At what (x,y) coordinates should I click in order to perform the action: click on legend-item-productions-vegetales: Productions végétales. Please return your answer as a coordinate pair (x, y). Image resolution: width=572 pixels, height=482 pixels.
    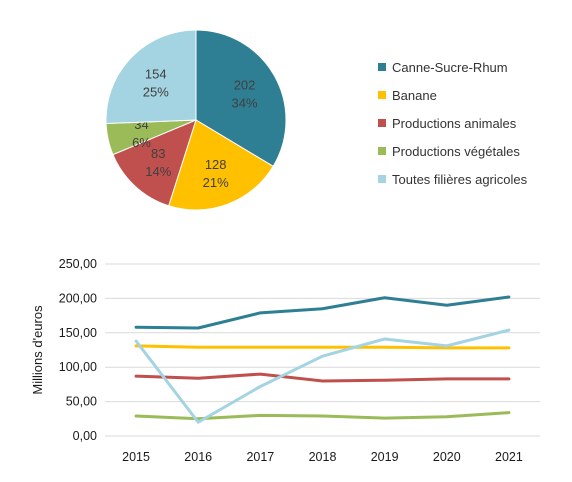
    Looking at the image, I should click on (452, 151).